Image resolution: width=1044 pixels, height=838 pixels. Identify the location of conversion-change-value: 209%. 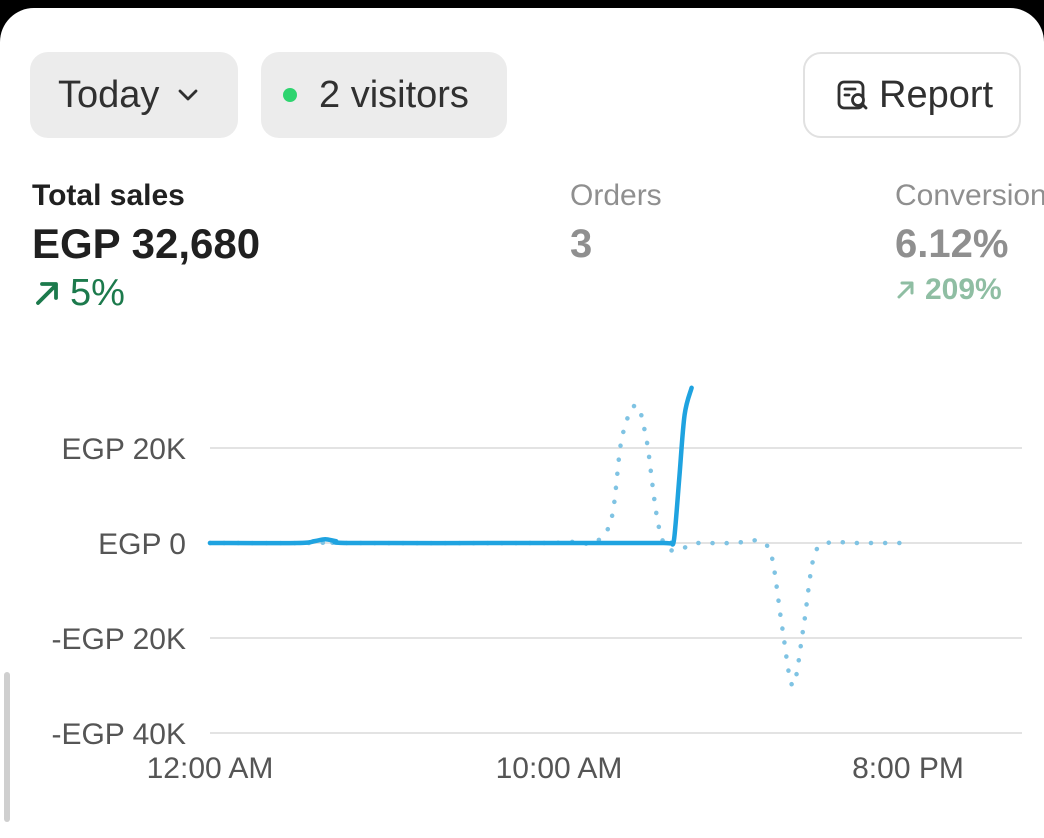
(963, 289).